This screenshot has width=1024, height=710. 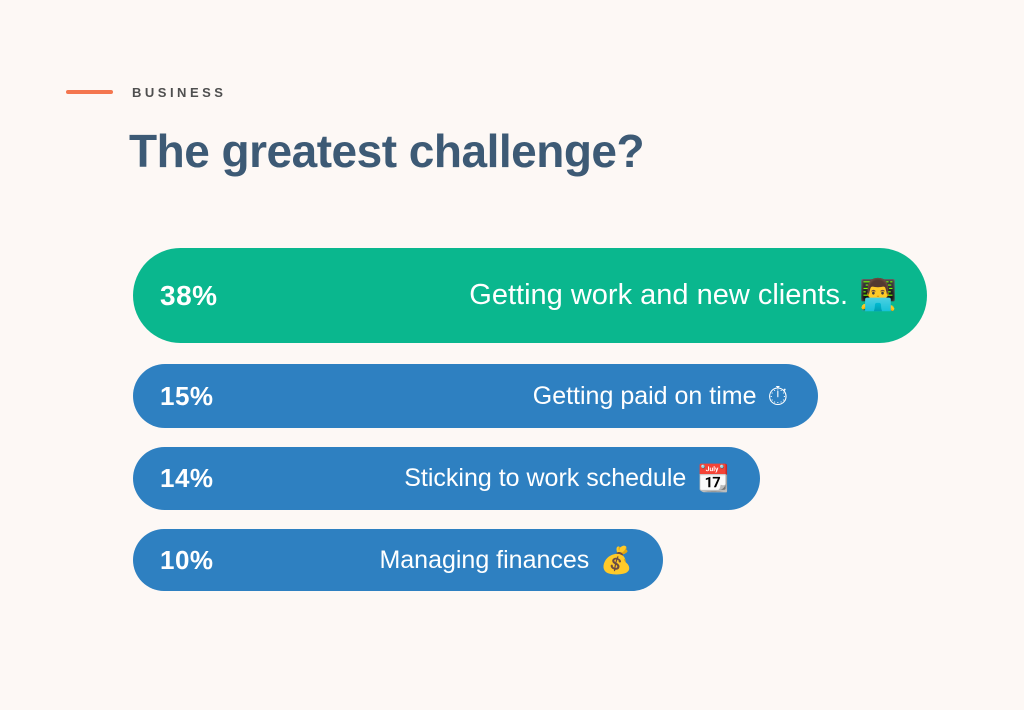 I want to click on bar-label: Getting paid on time, so click(x=644, y=395).